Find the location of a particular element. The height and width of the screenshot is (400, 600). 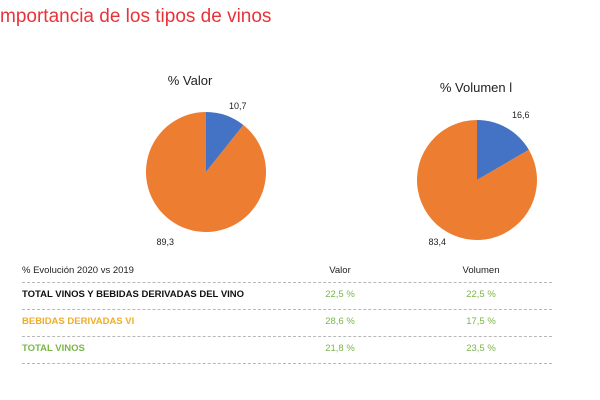

row-label: TOTAL VINOS is located at coordinates (53, 348).